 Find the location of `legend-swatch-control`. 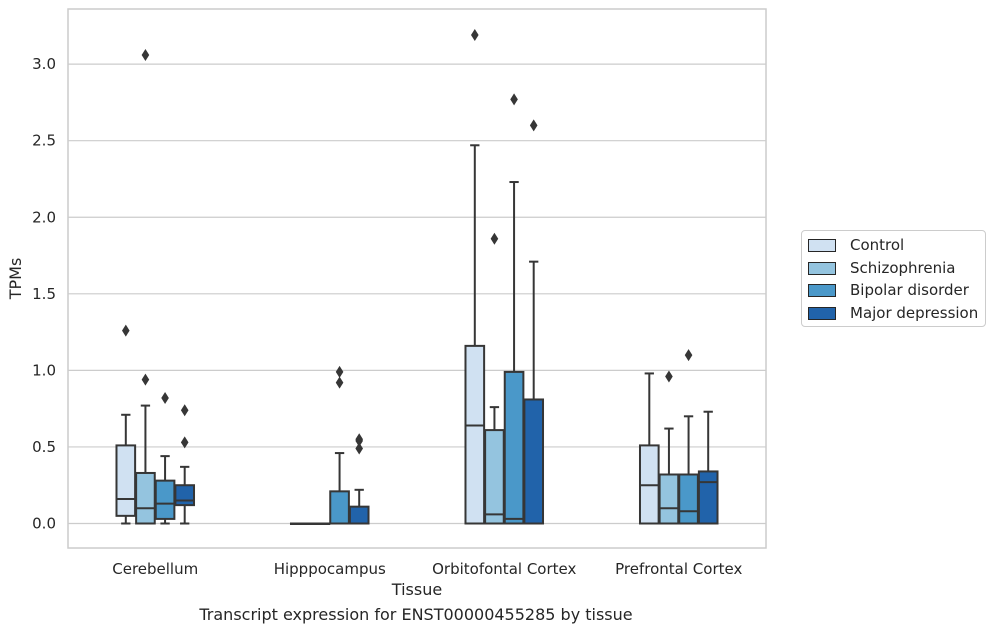

legend-swatch-control is located at coordinates (822, 245).